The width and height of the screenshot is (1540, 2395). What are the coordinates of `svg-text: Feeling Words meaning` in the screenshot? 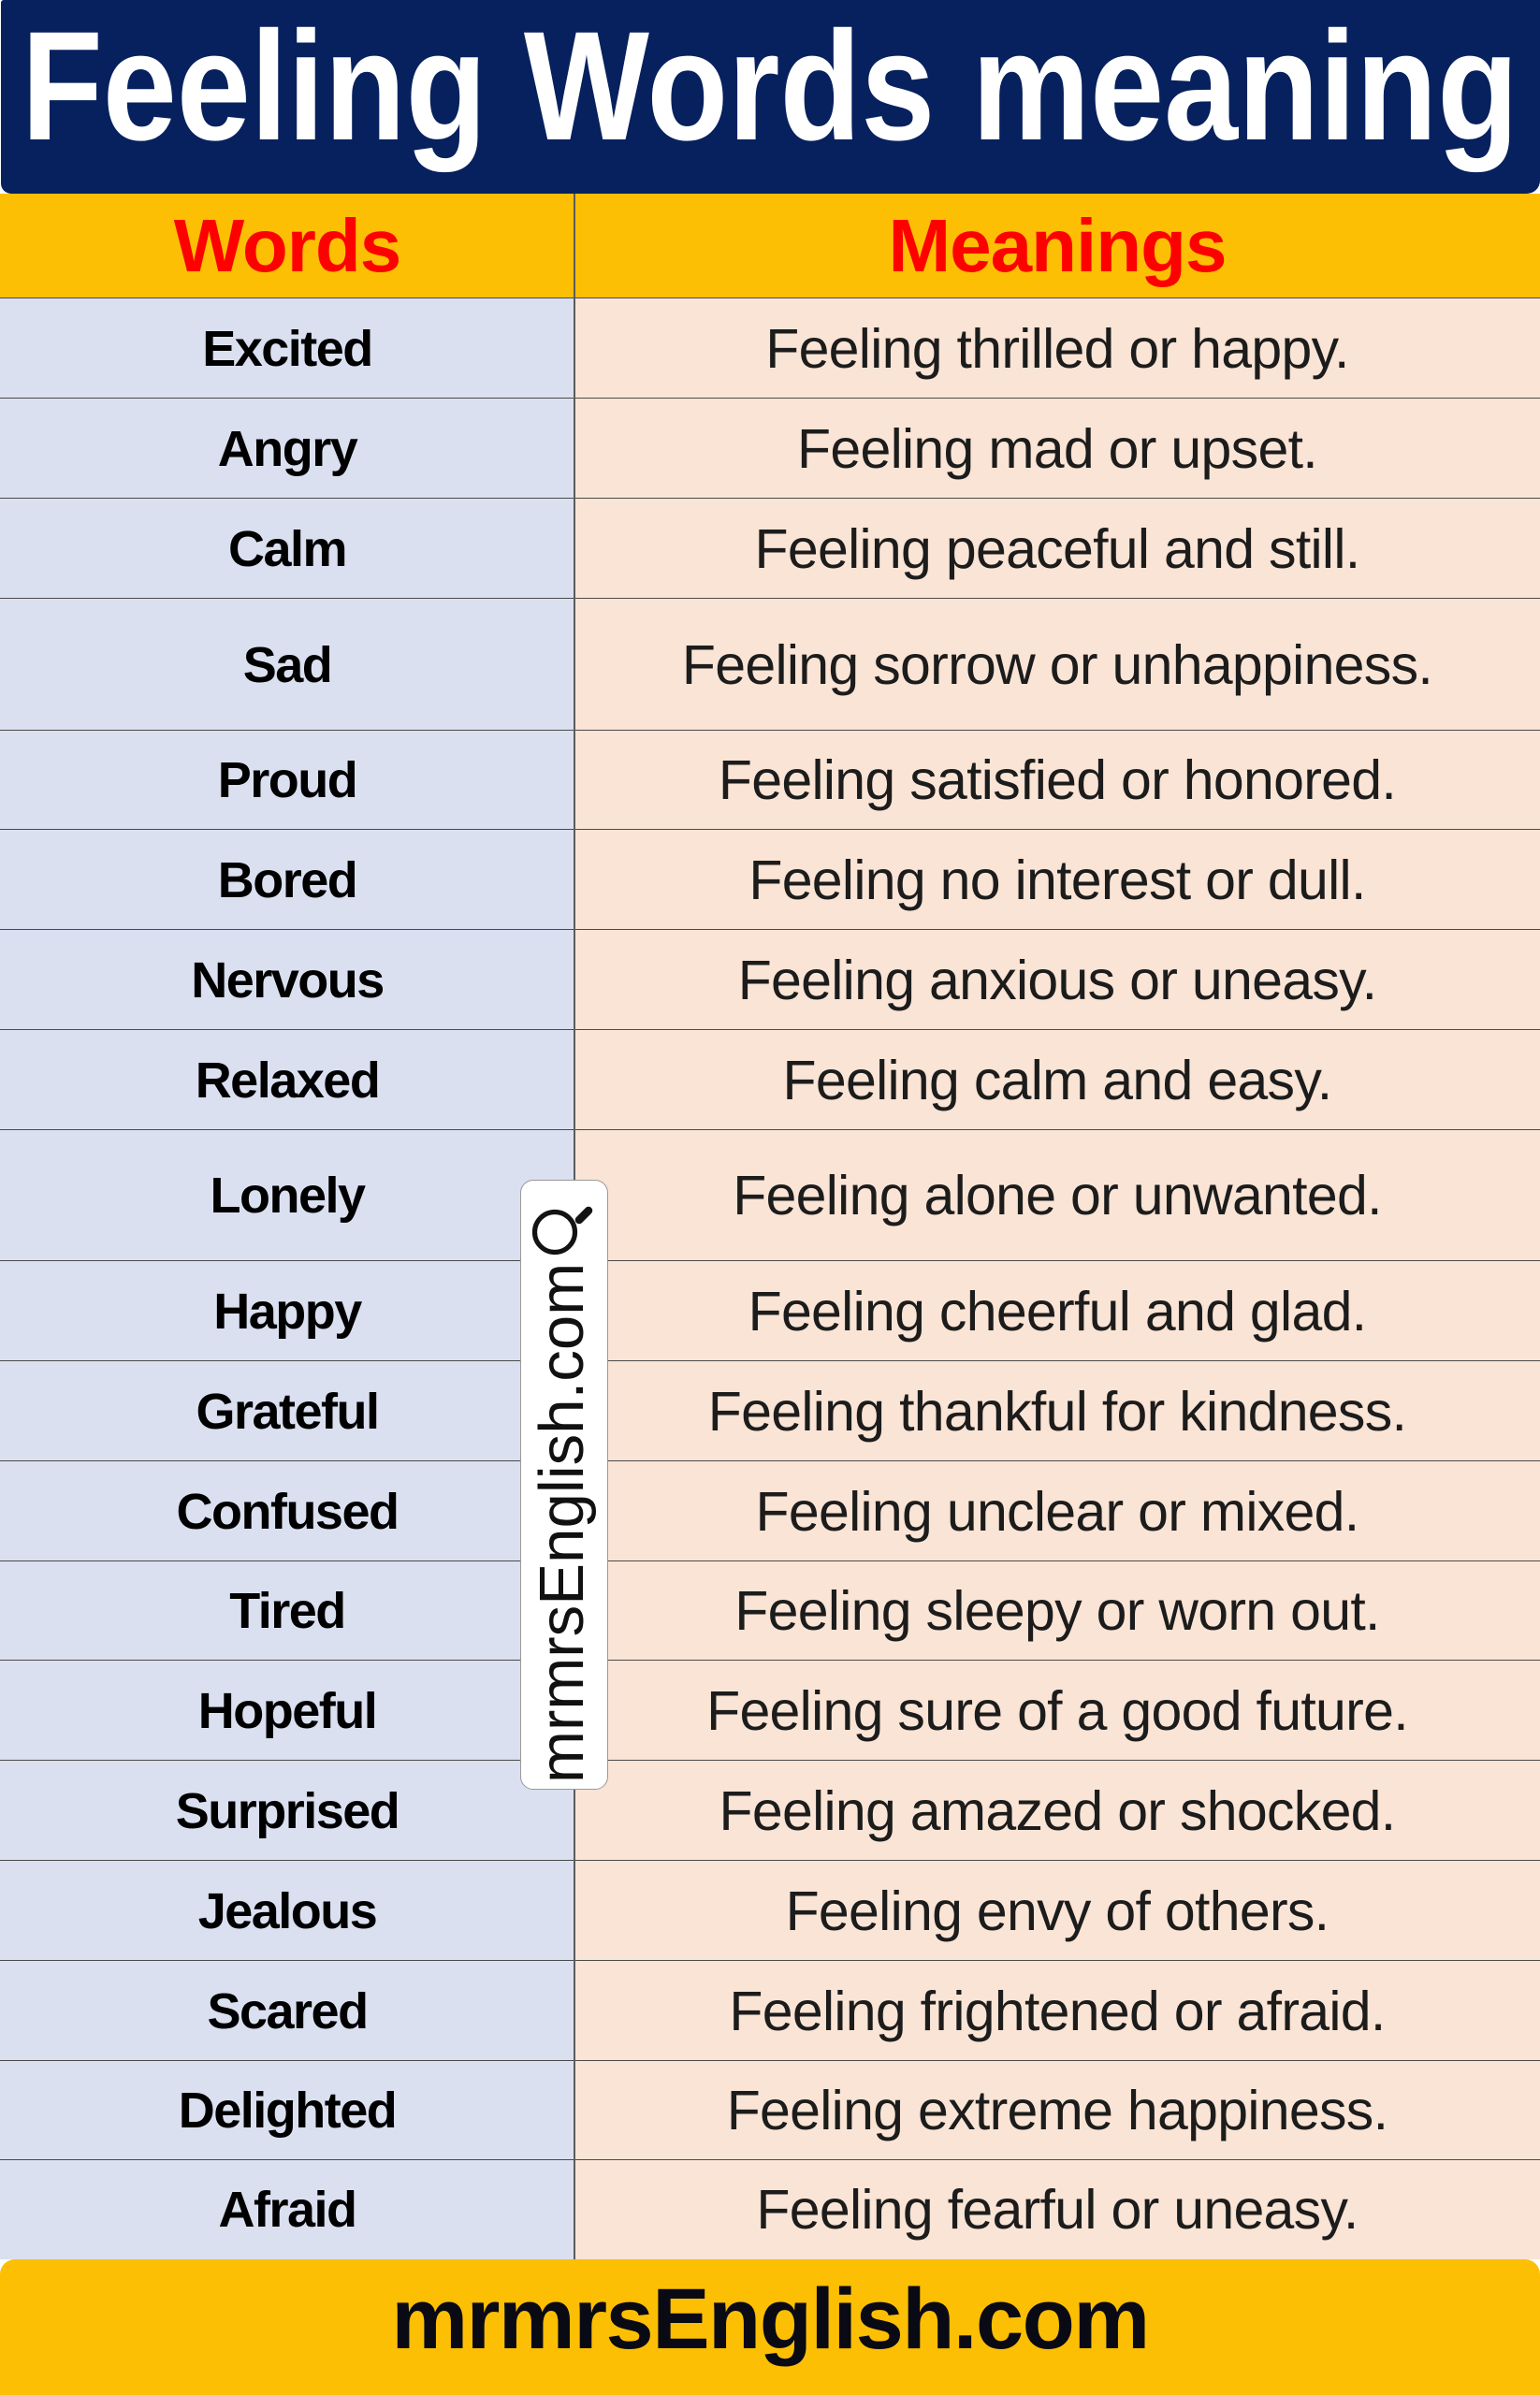 It's located at (770, 86).